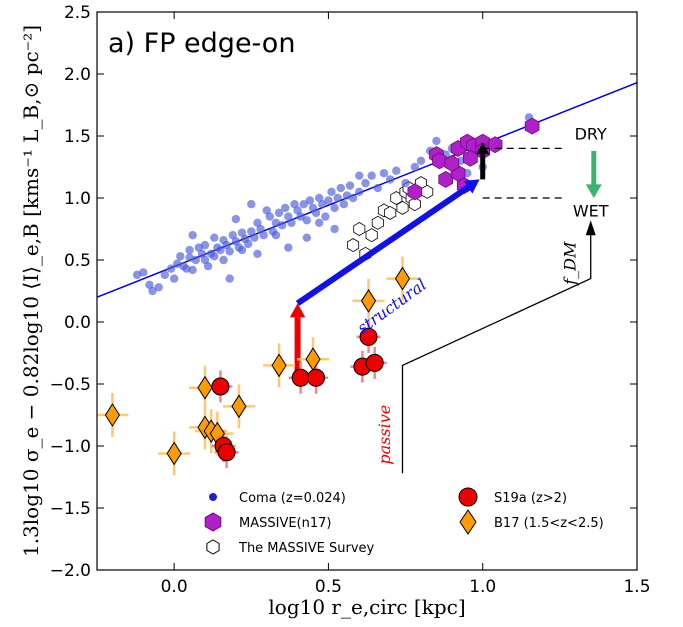 The height and width of the screenshot is (627, 683). What do you see at coordinates (174, 587) in the screenshot?
I see `x-tick-label: 0.0` at bounding box center [174, 587].